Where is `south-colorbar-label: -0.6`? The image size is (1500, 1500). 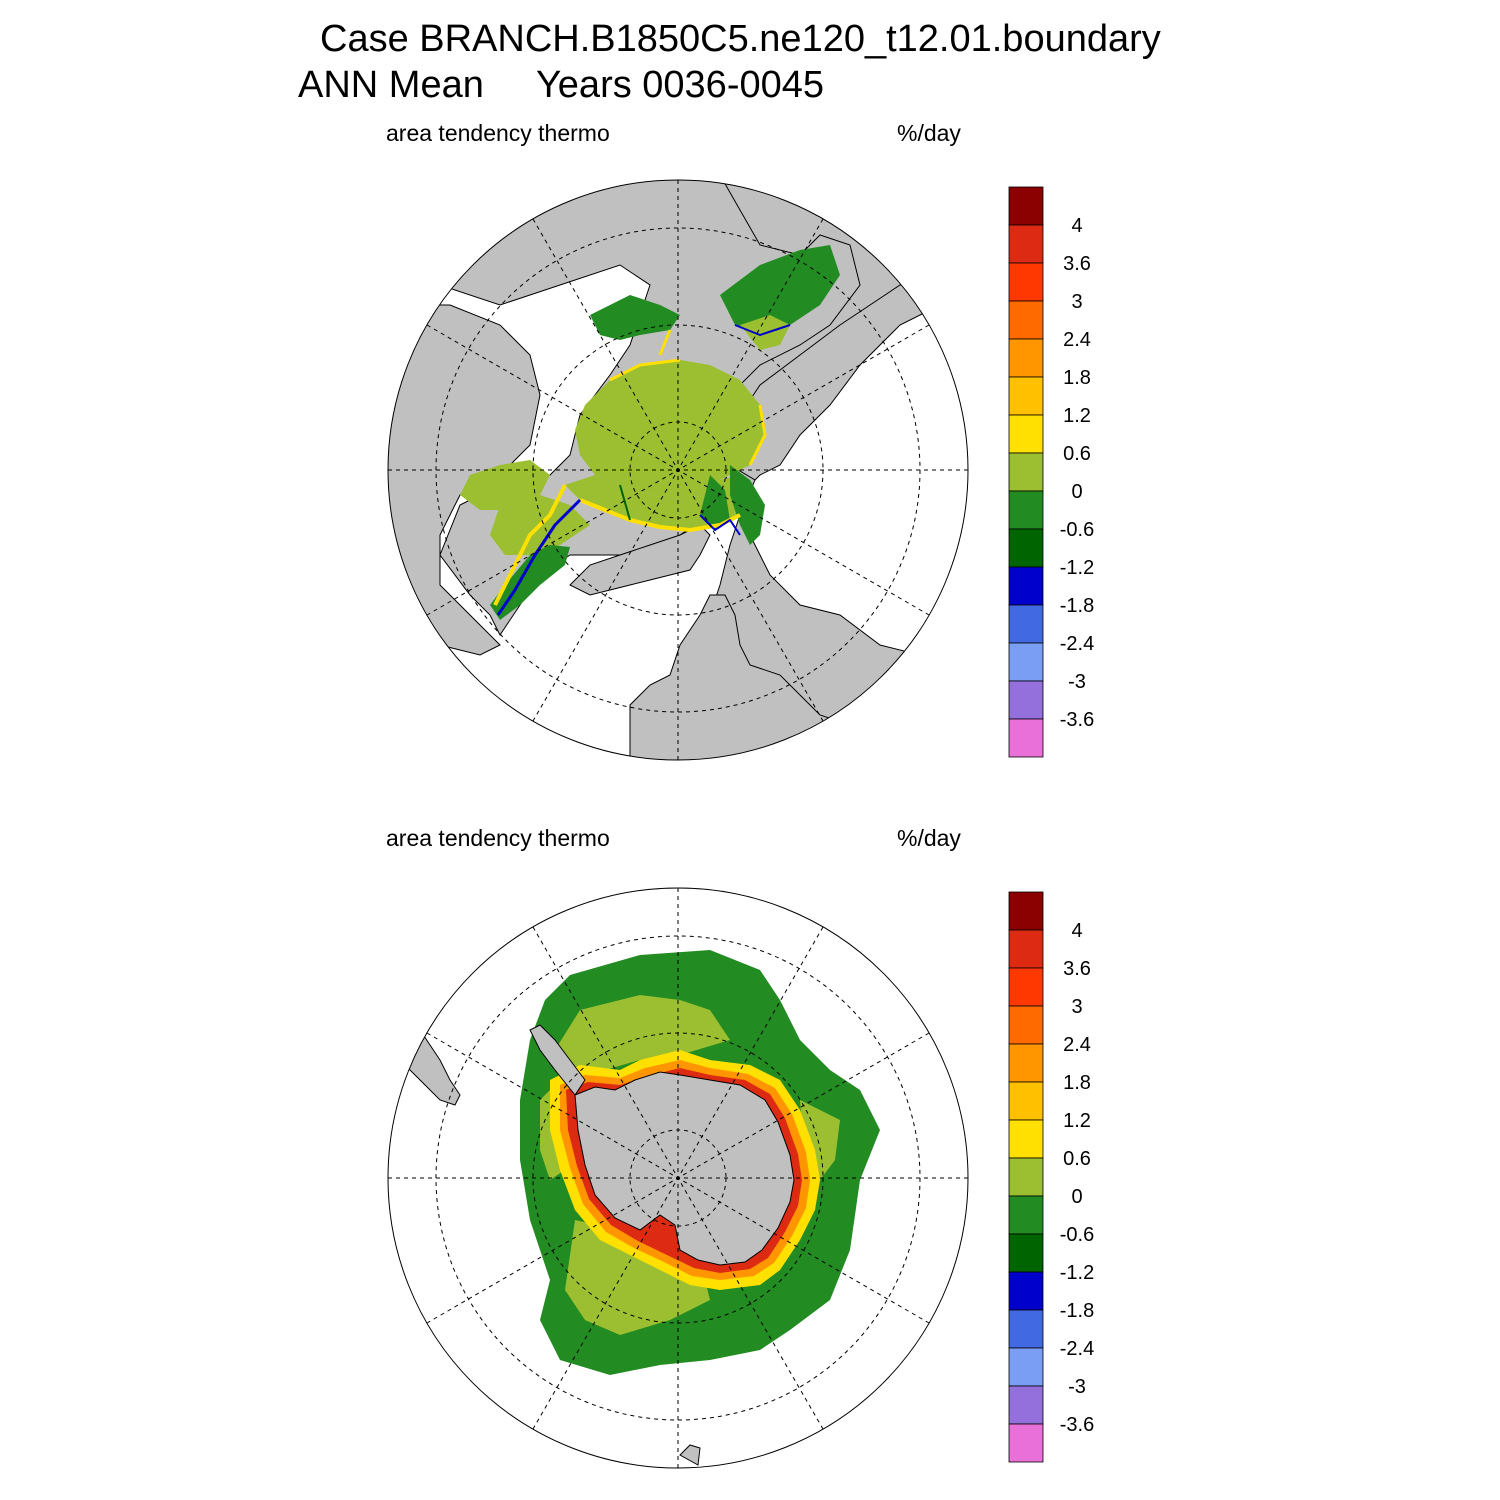
south-colorbar-label: -0.6 is located at coordinates (1077, 1235).